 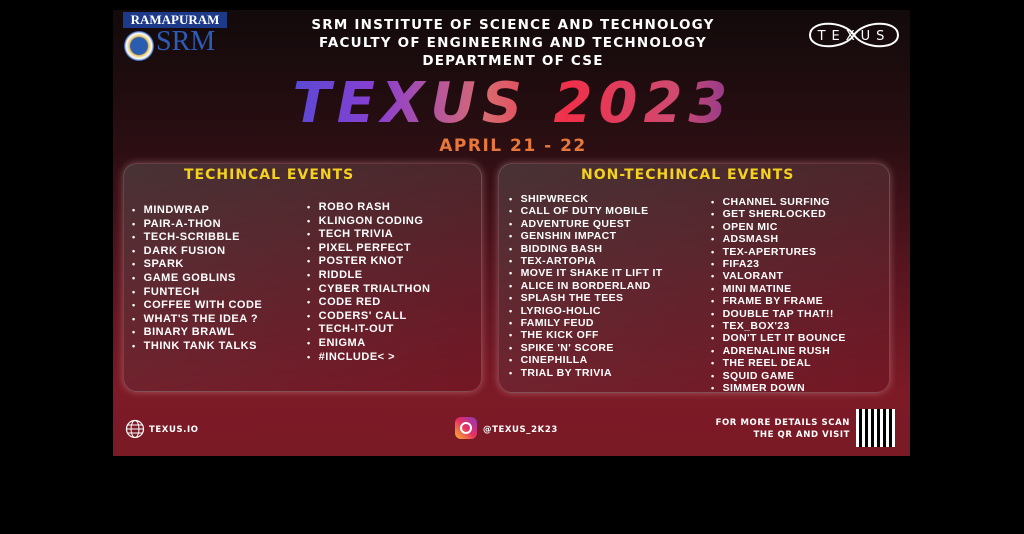 I want to click on instagram-handle: @TEXUS_2K23, so click(x=520, y=430).